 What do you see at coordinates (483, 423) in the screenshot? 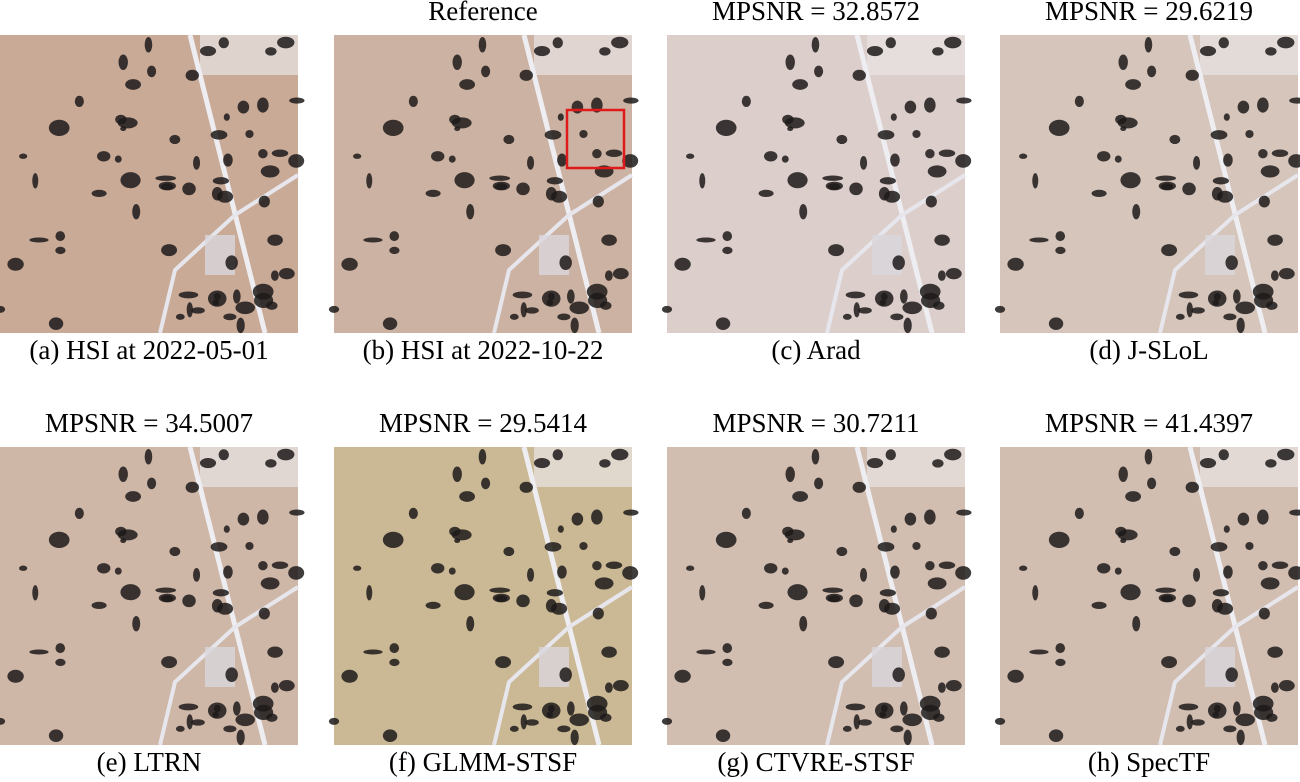
I see `panel-title: MPSNR = 29.5414` at bounding box center [483, 423].